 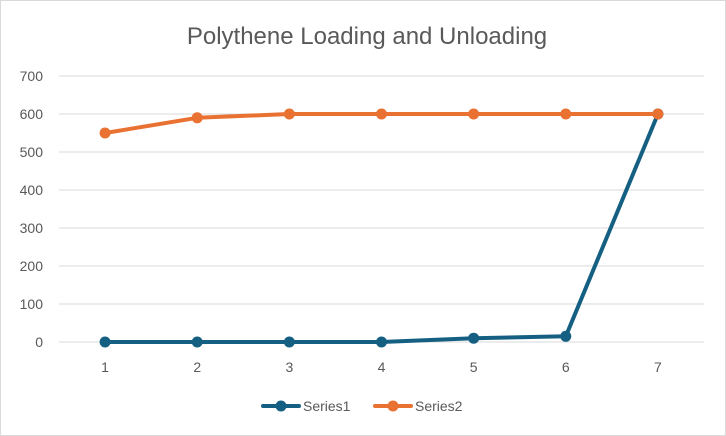 I want to click on y-tick-label: 200, so click(x=32, y=266).